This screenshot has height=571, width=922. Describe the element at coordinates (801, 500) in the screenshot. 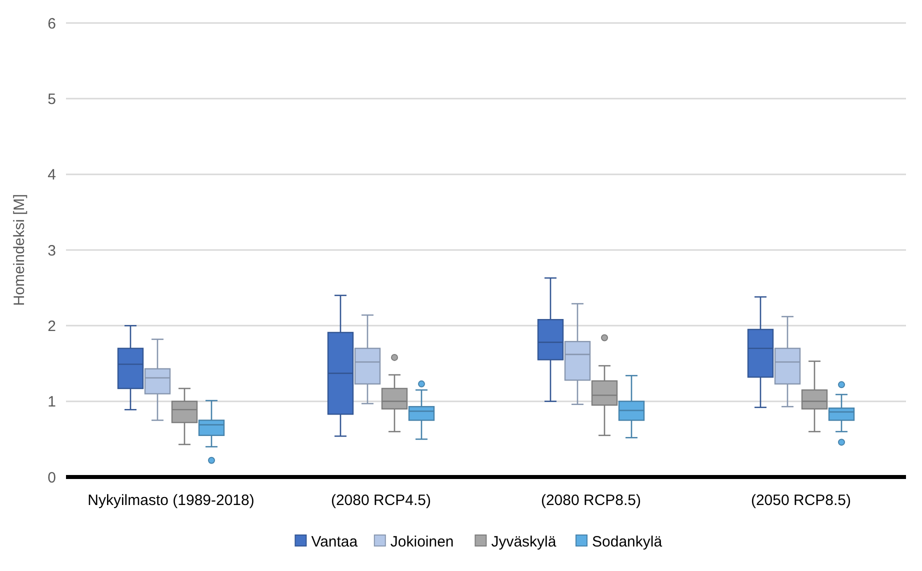

I see `x-tick-label: (2050 RCP8.5)` at that location.